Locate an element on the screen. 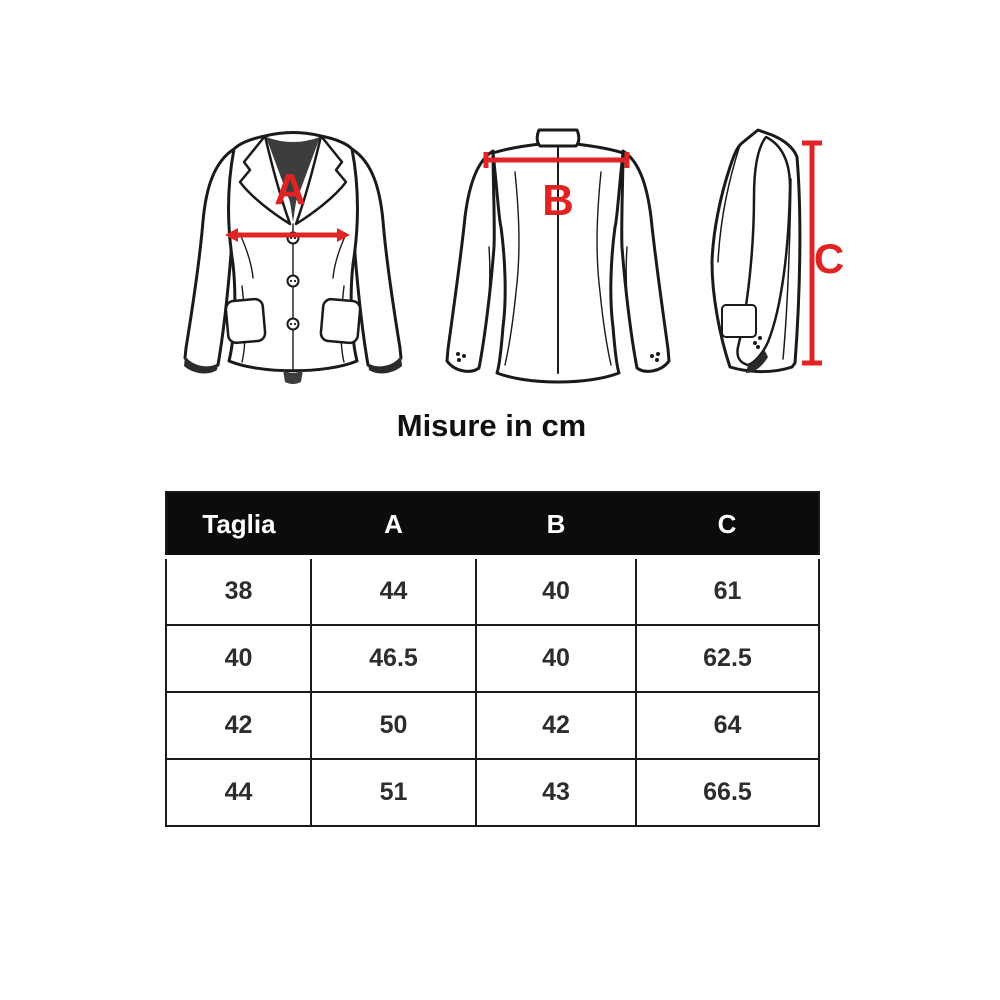  column-header-a: A is located at coordinates (393, 525).